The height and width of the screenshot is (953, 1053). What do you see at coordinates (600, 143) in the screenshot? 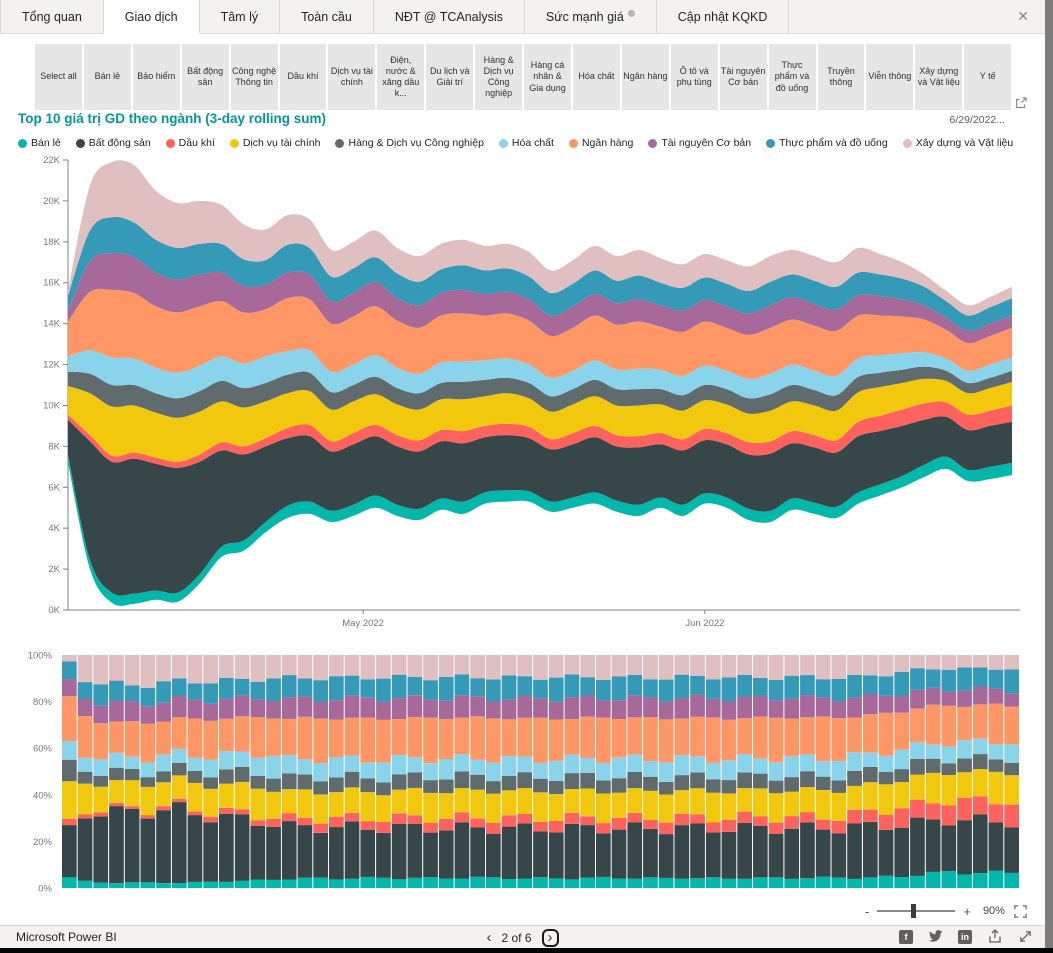
I see `legend-item-ngan-hang: Ngân hàng` at bounding box center [600, 143].